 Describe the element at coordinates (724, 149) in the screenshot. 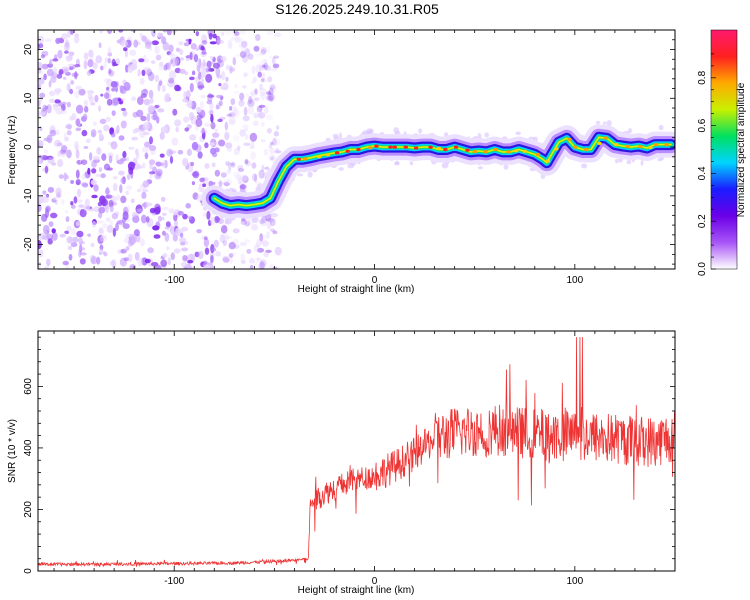

I see `colorbar-gradient` at that location.